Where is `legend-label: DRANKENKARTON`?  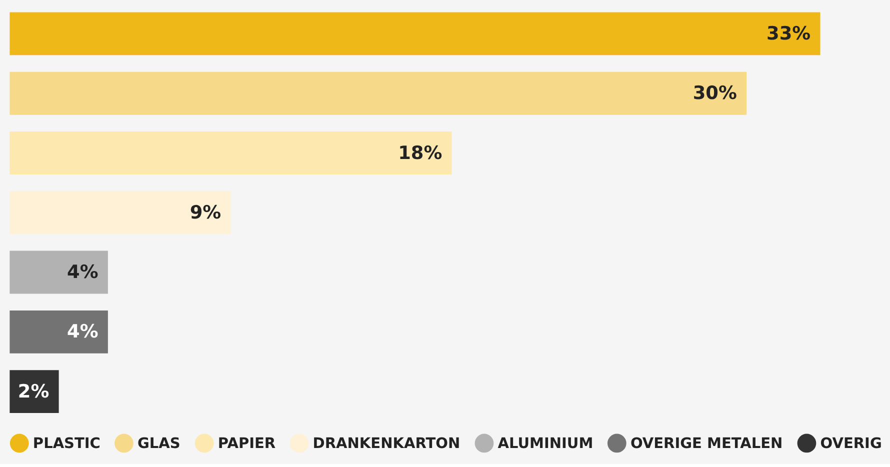 legend-label: DRANKENKARTON is located at coordinates (386, 444).